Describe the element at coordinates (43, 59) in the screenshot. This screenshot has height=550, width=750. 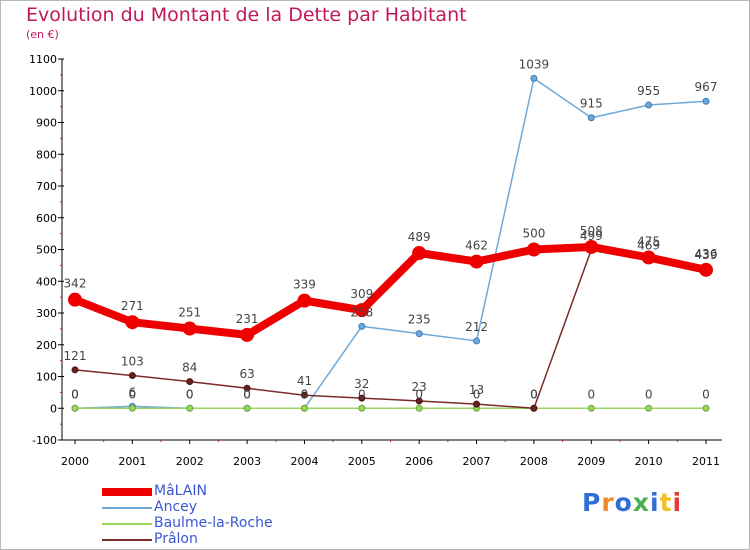
I see `y-tick-label: 1100` at that location.